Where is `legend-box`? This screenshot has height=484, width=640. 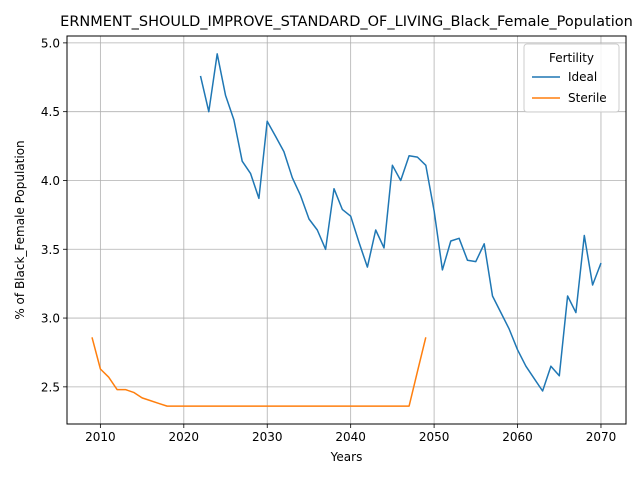
legend-box is located at coordinates (571, 78).